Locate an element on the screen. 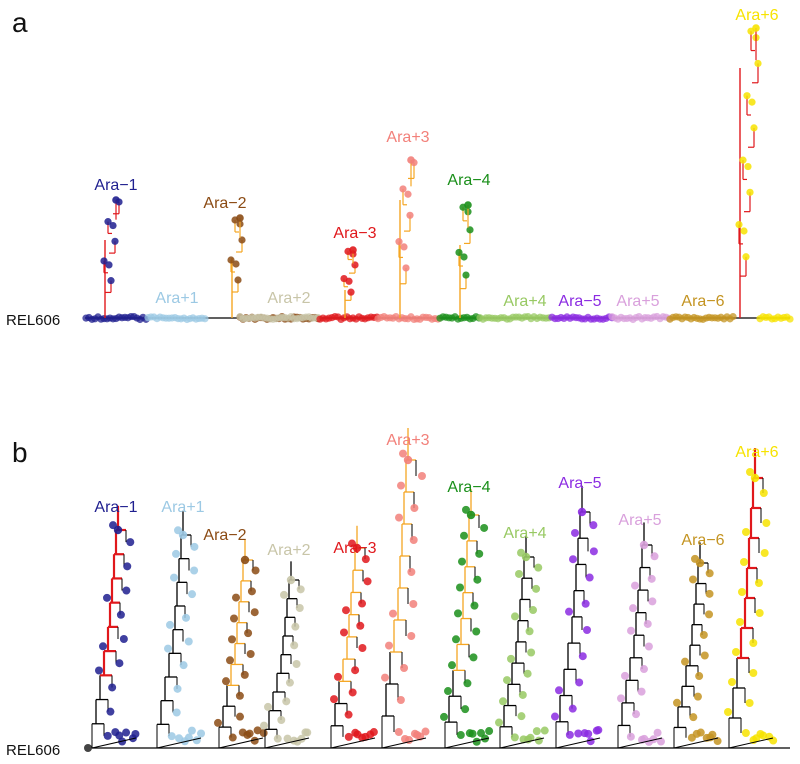 The width and height of the screenshot is (800, 764). population-label-b: Ara+4 is located at coordinates (524, 533).